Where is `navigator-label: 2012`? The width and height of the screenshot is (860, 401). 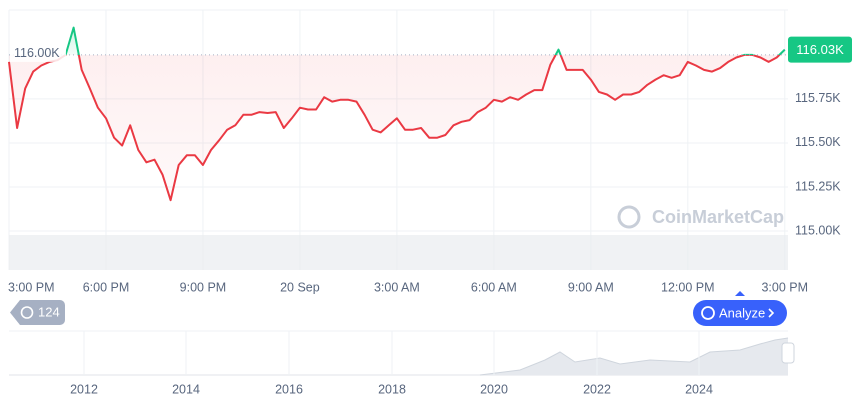
navigator-label: 2012 is located at coordinates (84, 389).